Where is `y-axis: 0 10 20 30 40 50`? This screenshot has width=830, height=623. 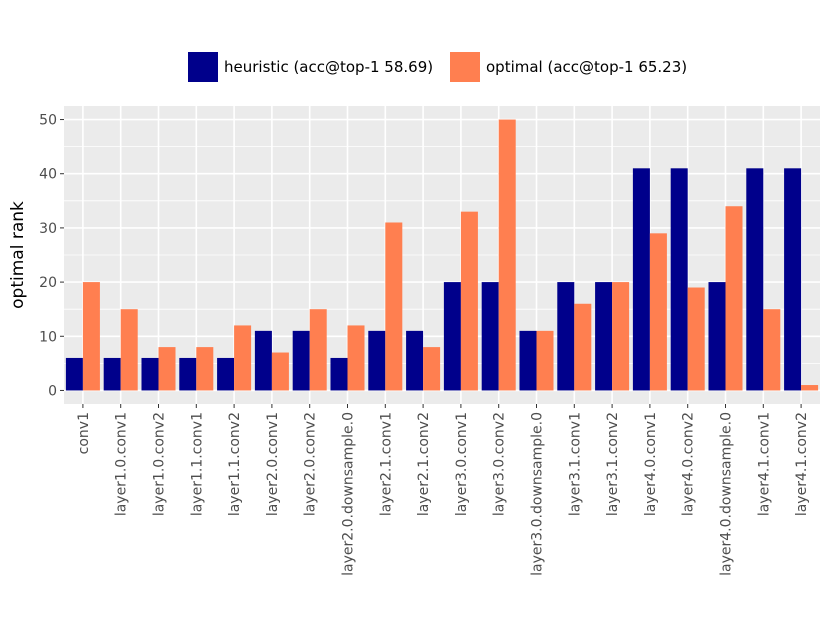 y-axis: 0 10 20 30 40 50 is located at coordinates (51, 256).